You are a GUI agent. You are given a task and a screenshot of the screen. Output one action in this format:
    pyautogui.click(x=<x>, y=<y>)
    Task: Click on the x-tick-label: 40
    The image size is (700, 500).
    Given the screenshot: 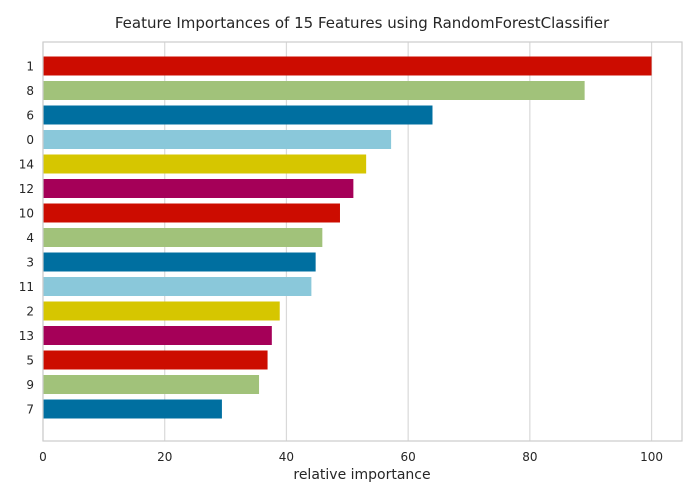 What is the action you would take?
    pyautogui.click(x=286, y=457)
    